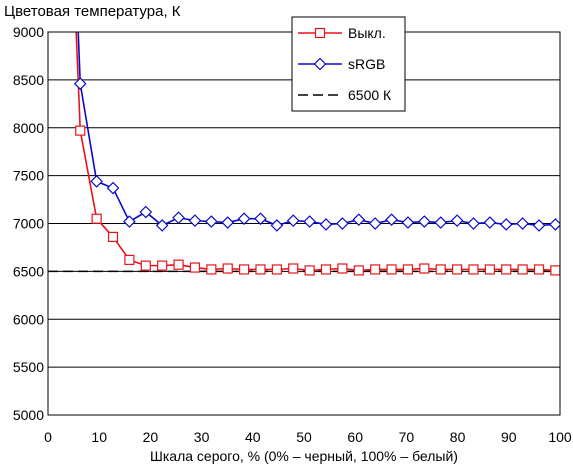 This screenshot has width=573, height=472. I want to click on y-tick-label-3: 6500, so click(28, 271).